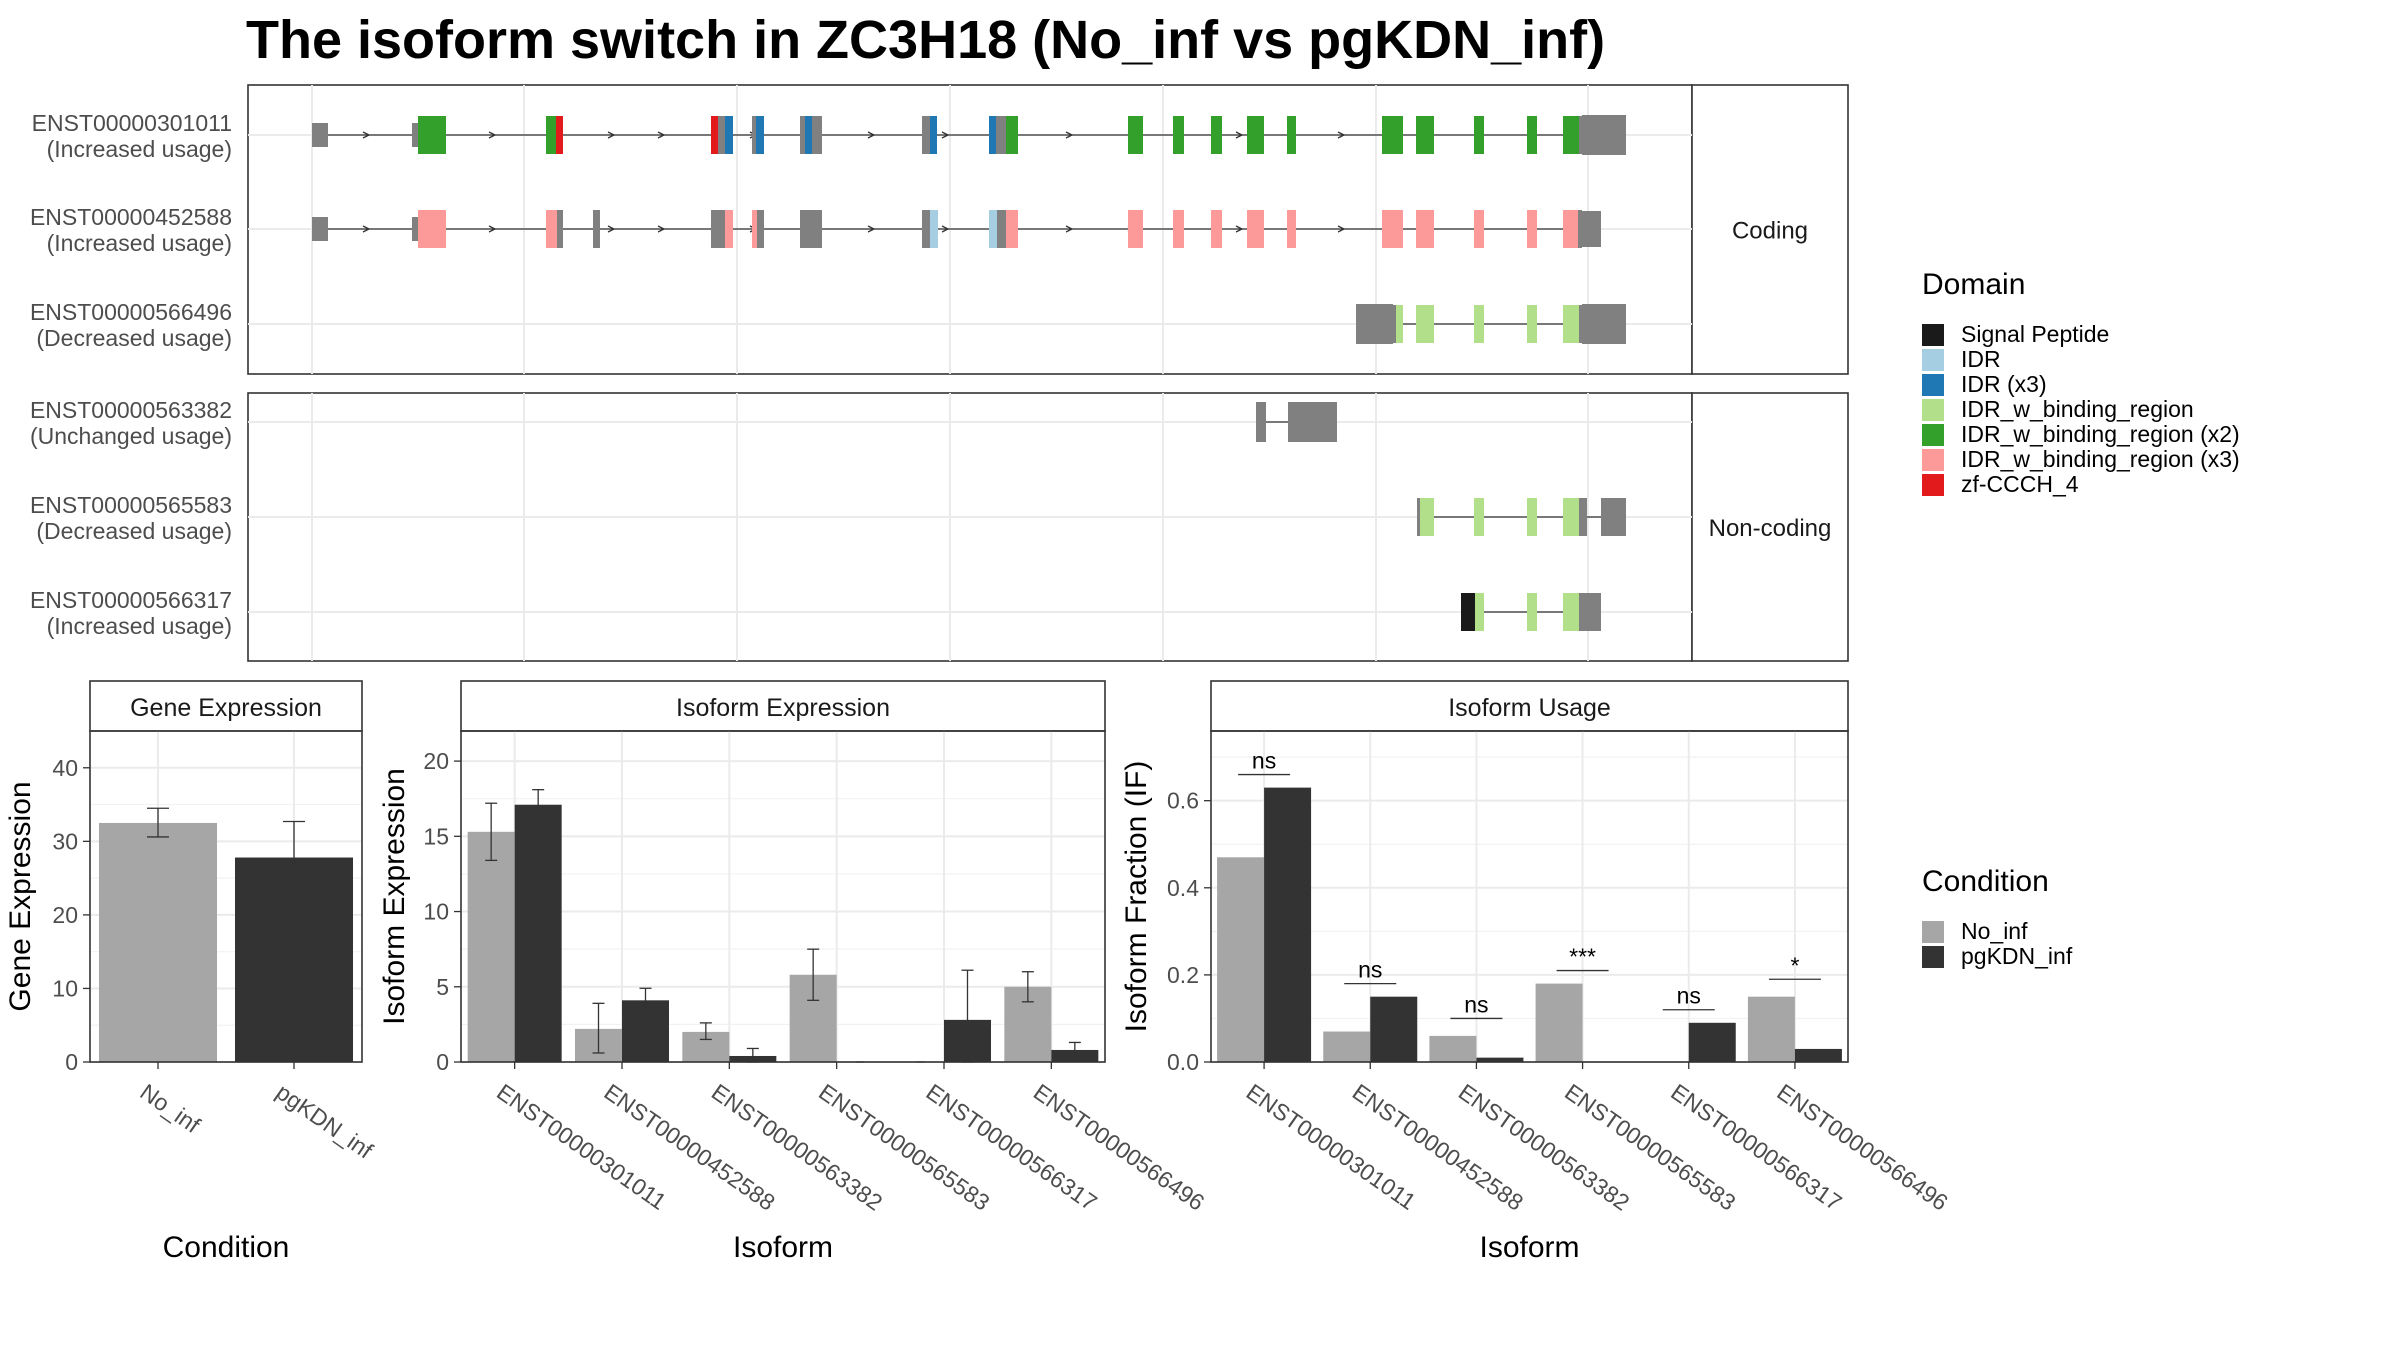 This screenshot has height=1350, width=2400. Describe the element at coordinates (1650, 1147) in the screenshot. I see `x-tick-label: ENST00000565583` at that location.